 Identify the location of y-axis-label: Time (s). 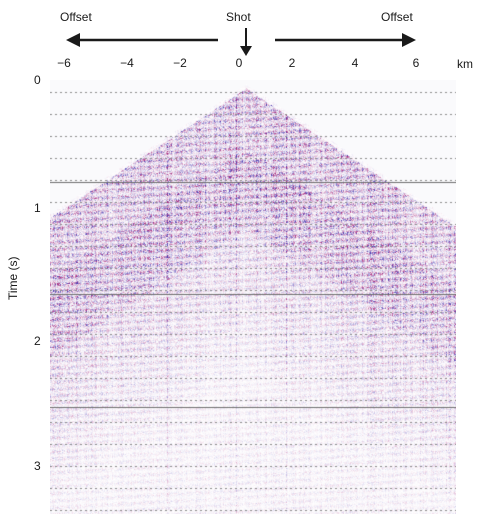
(13, 278).